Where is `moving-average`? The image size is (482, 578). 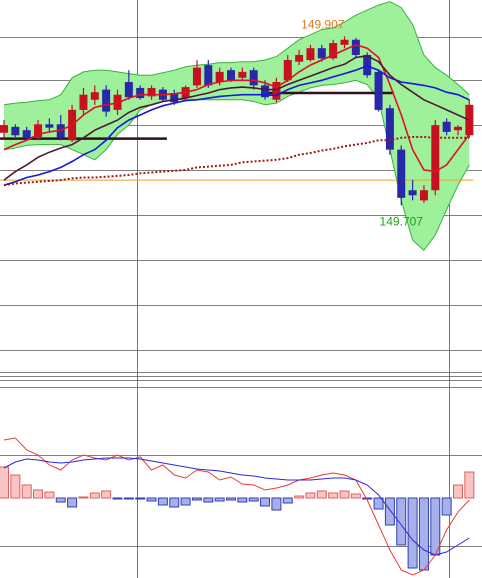
moving-average is located at coordinates (236, 161).